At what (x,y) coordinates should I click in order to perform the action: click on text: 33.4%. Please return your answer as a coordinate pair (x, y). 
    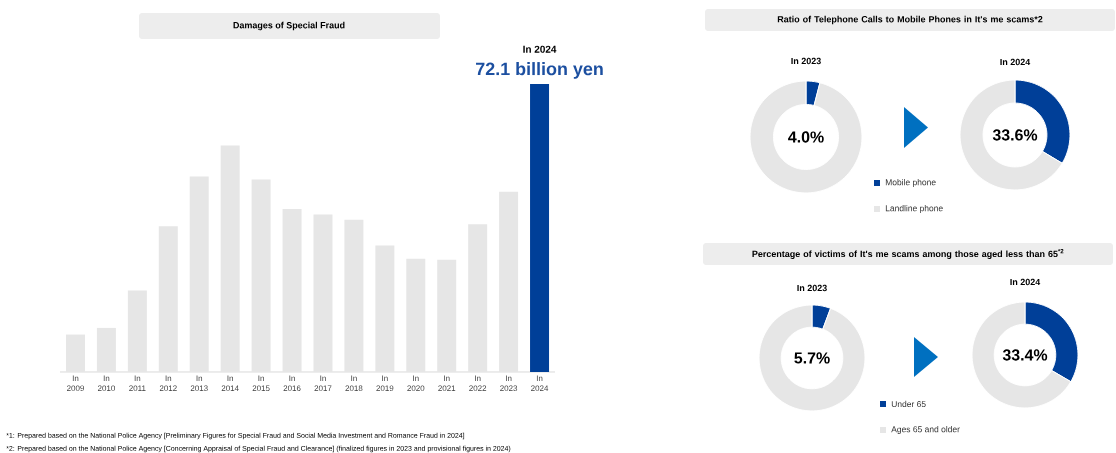
    Looking at the image, I should click on (1025, 355).